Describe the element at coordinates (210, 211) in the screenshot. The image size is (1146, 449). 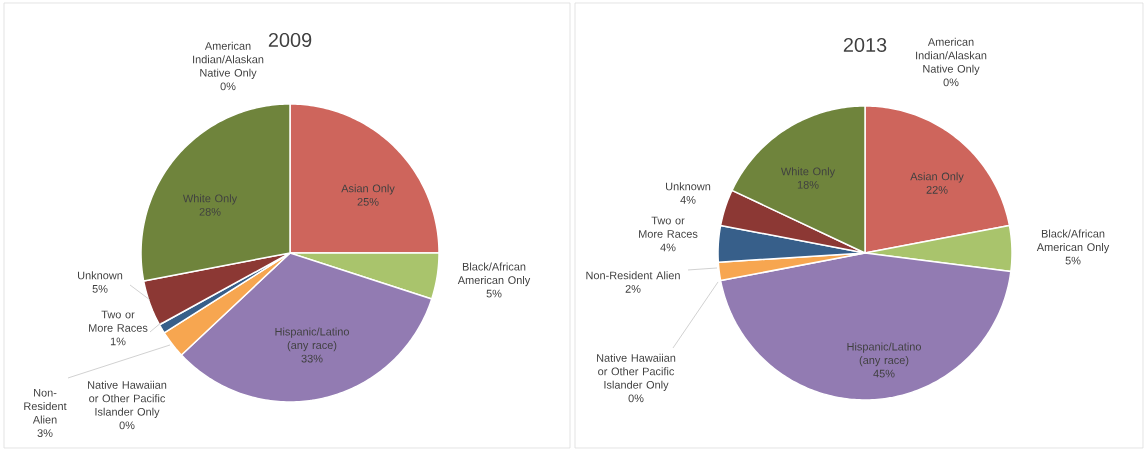
I see `data-label: 28%` at that location.